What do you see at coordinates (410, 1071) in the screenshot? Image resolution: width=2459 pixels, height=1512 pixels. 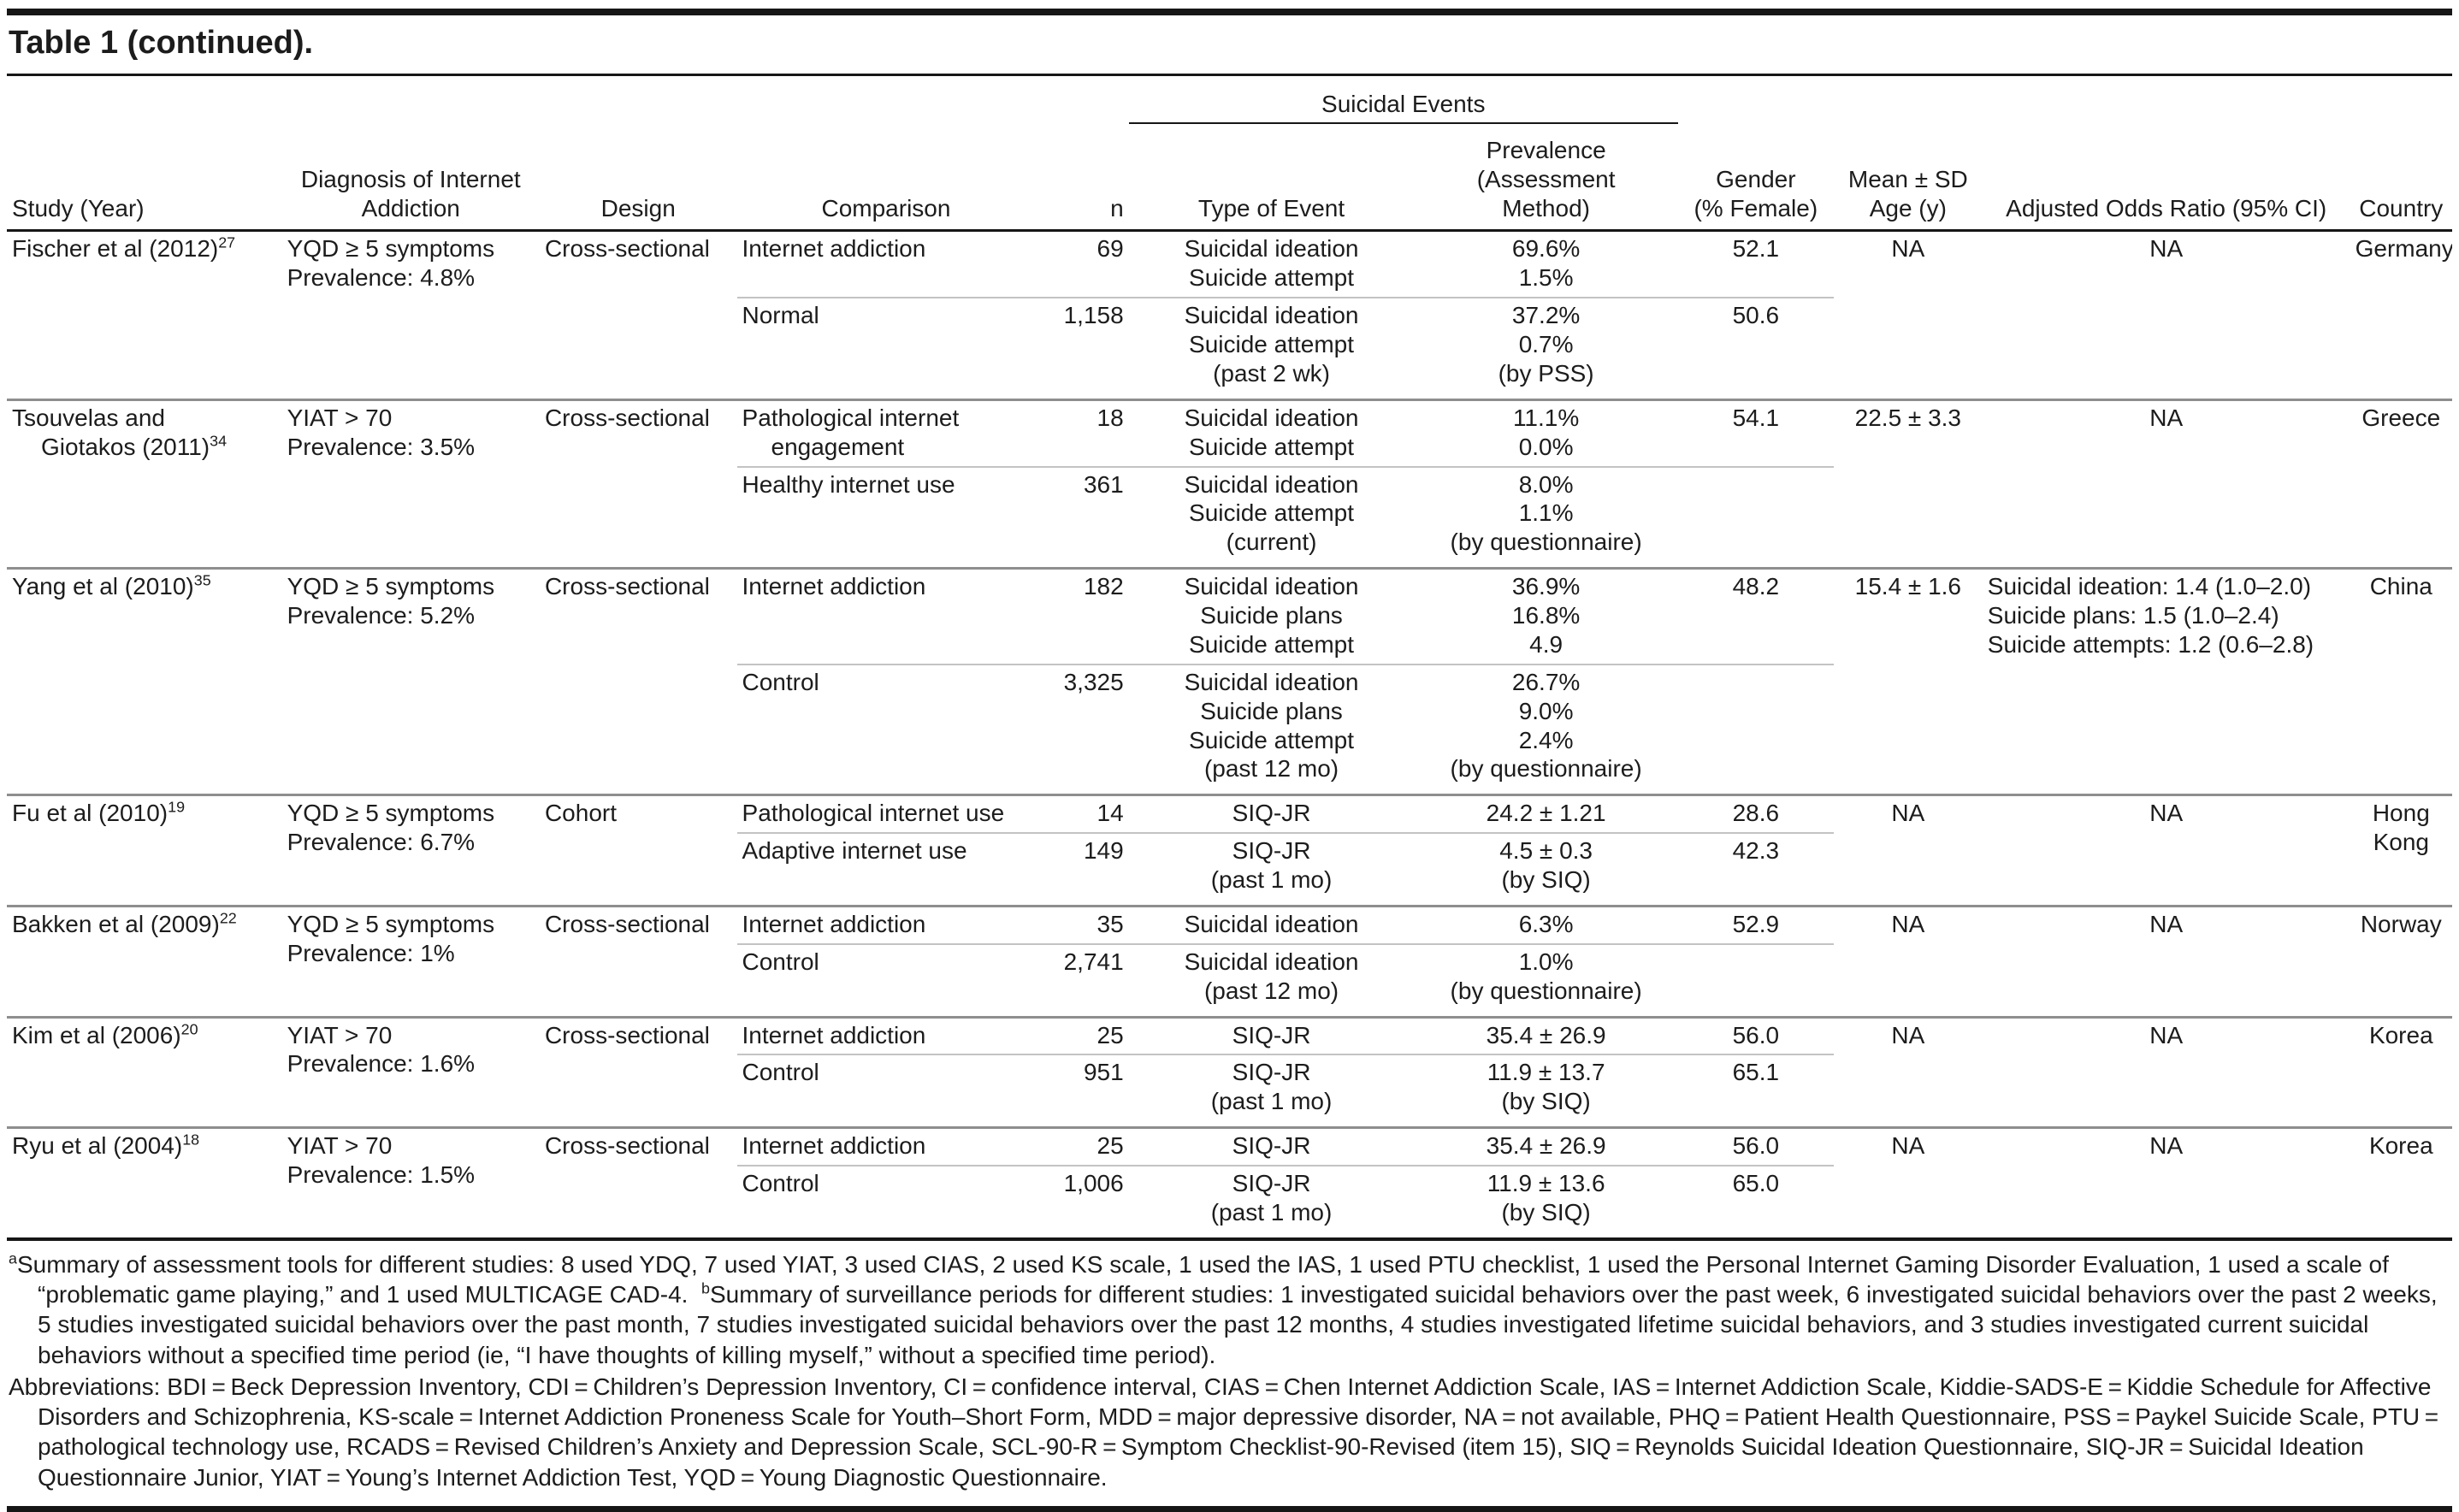 I see `diagnosis-cell: YIAT > 70 Prevalence: 1.6%` at bounding box center [410, 1071].